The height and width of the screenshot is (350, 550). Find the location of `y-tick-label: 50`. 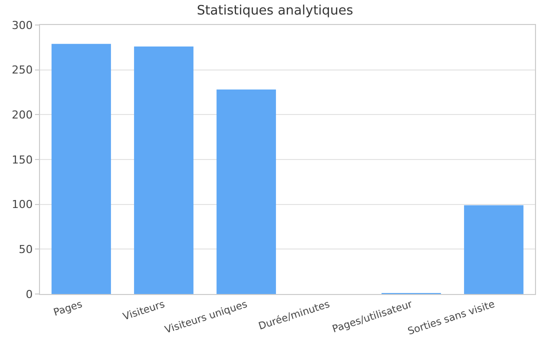

y-tick-label: 50 is located at coordinates (25, 249).